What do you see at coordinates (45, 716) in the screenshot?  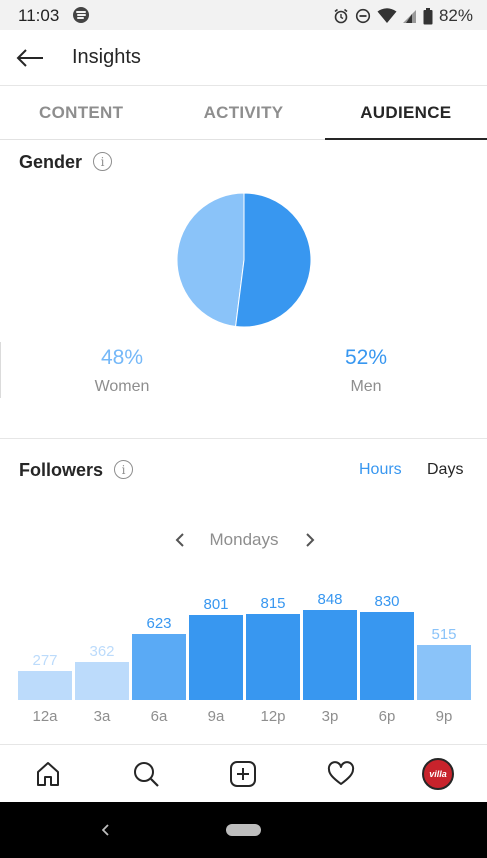 I see `bar-category-label: 12a` at bounding box center [45, 716].